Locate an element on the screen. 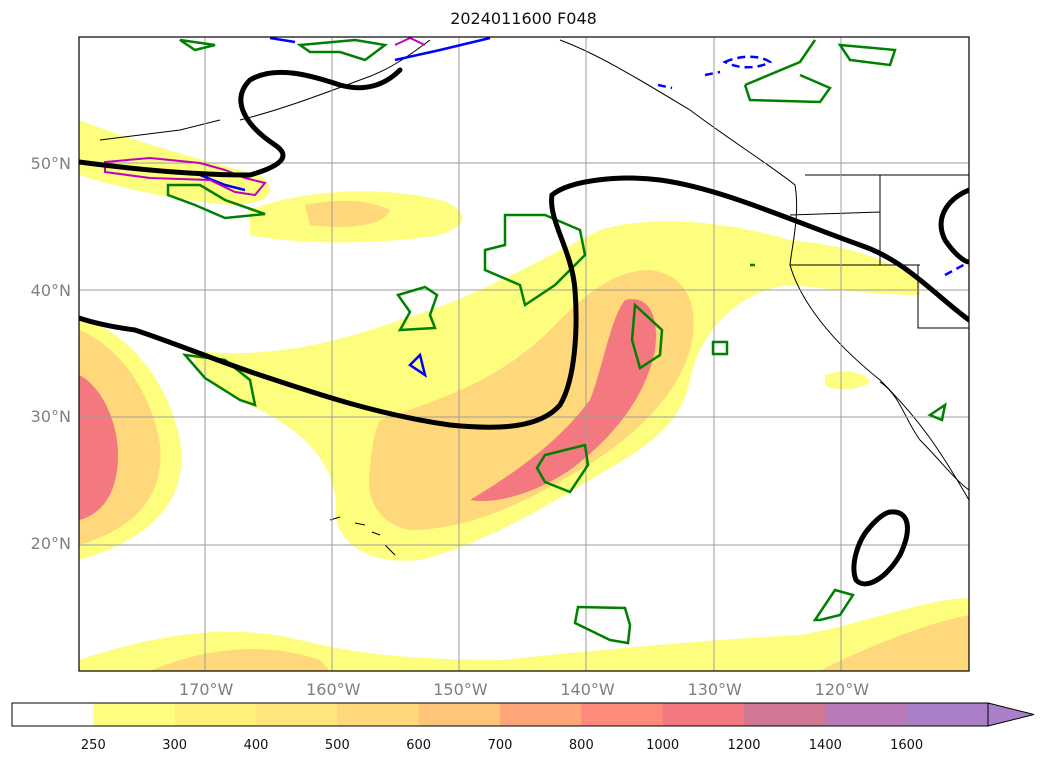 Image resolution: width=1047 pixels, height=765 pixels. colorbar-tick-label: 1200 is located at coordinates (744, 745).